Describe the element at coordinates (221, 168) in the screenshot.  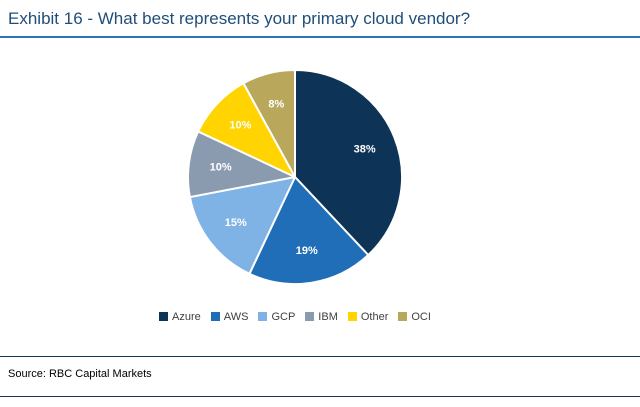
I see `pie-data-label-ibm: 10%` at that location.